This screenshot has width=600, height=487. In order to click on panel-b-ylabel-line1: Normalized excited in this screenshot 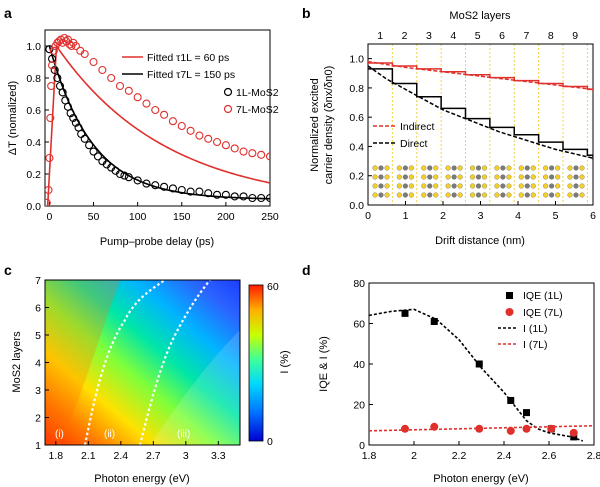, I will do `click(315, 125)`.